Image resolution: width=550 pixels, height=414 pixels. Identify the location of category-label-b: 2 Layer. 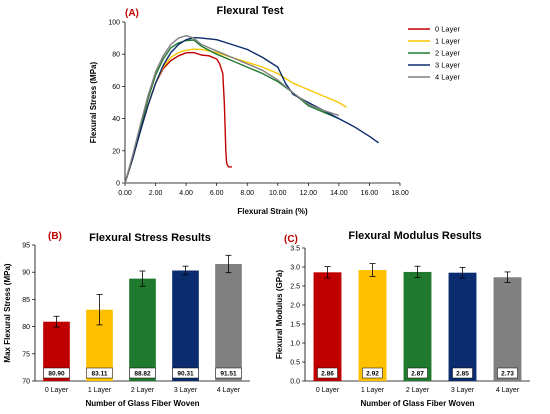
(143, 390).